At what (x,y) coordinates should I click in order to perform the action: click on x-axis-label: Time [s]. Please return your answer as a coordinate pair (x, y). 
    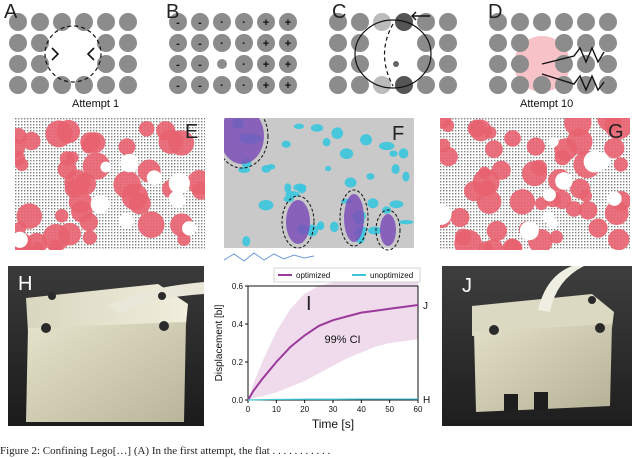
    Looking at the image, I should click on (333, 424).